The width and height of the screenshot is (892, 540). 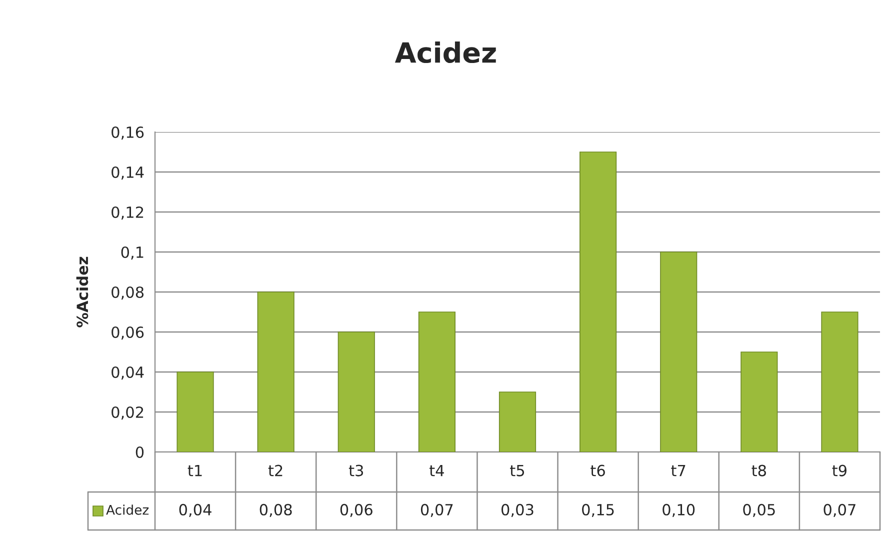 I want to click on data-label: 0,08, so click(x=276, y=510).